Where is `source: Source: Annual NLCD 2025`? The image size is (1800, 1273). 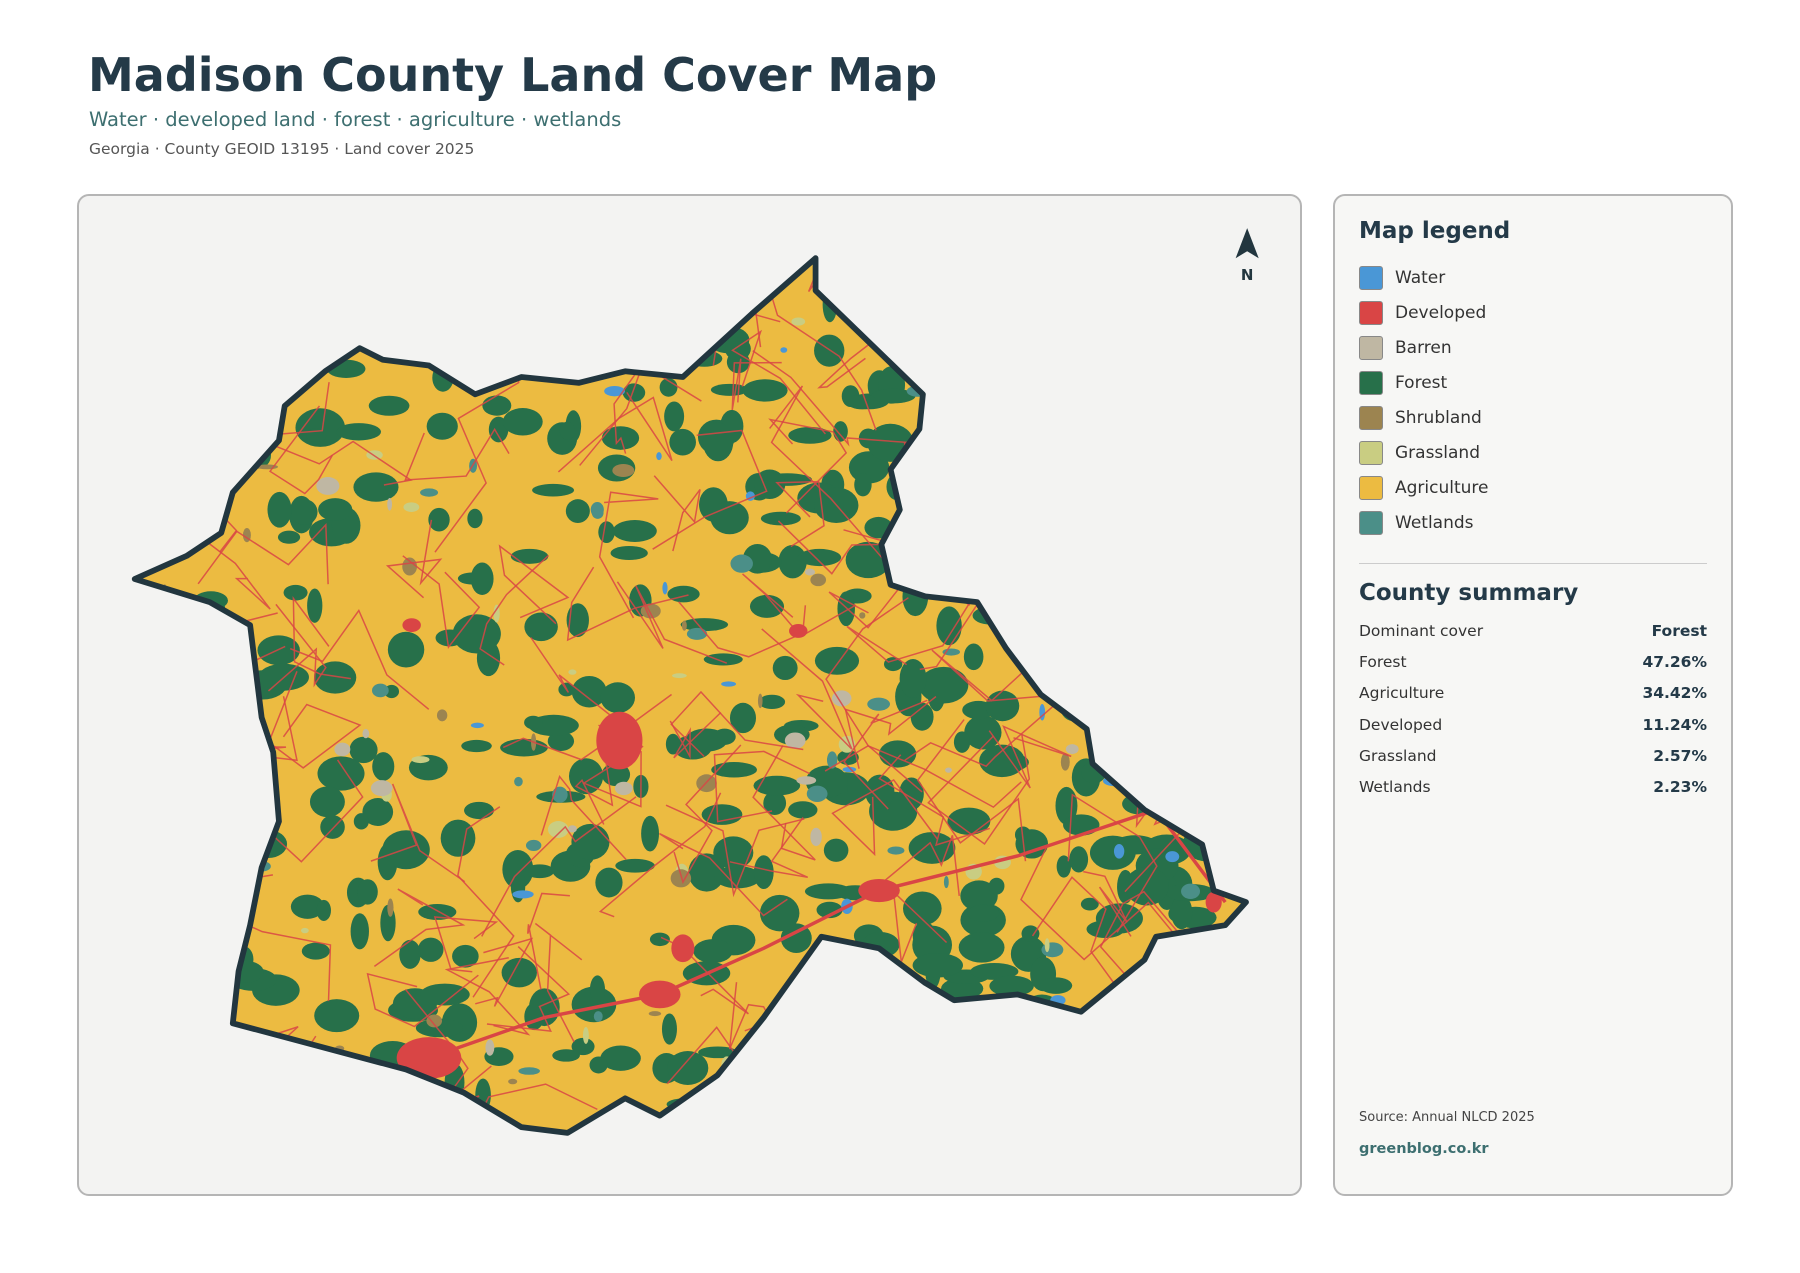 source: Source: Annual NLCD 2025 is located at coordinates (1447, 1117).